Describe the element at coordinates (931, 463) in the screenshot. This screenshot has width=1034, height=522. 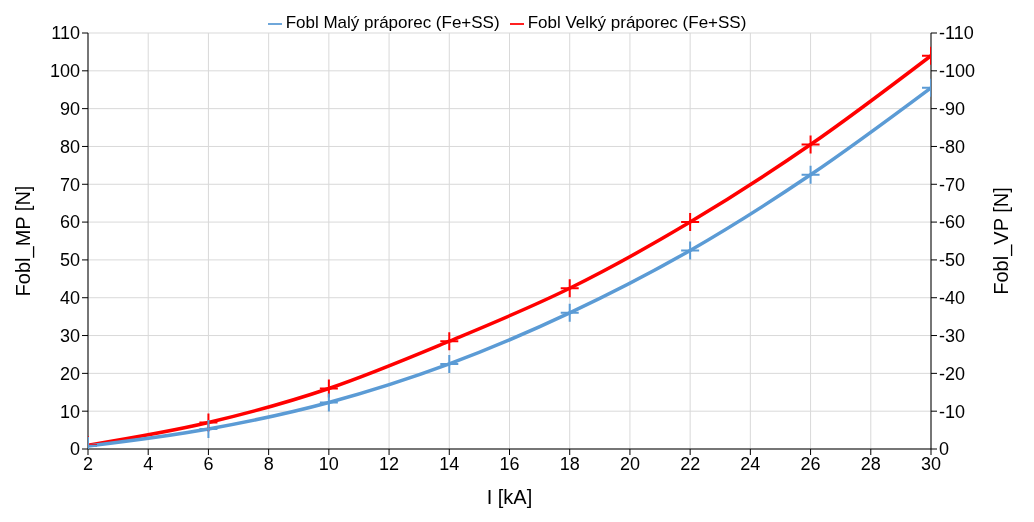
I see `x-tick-label: 30` at that location.